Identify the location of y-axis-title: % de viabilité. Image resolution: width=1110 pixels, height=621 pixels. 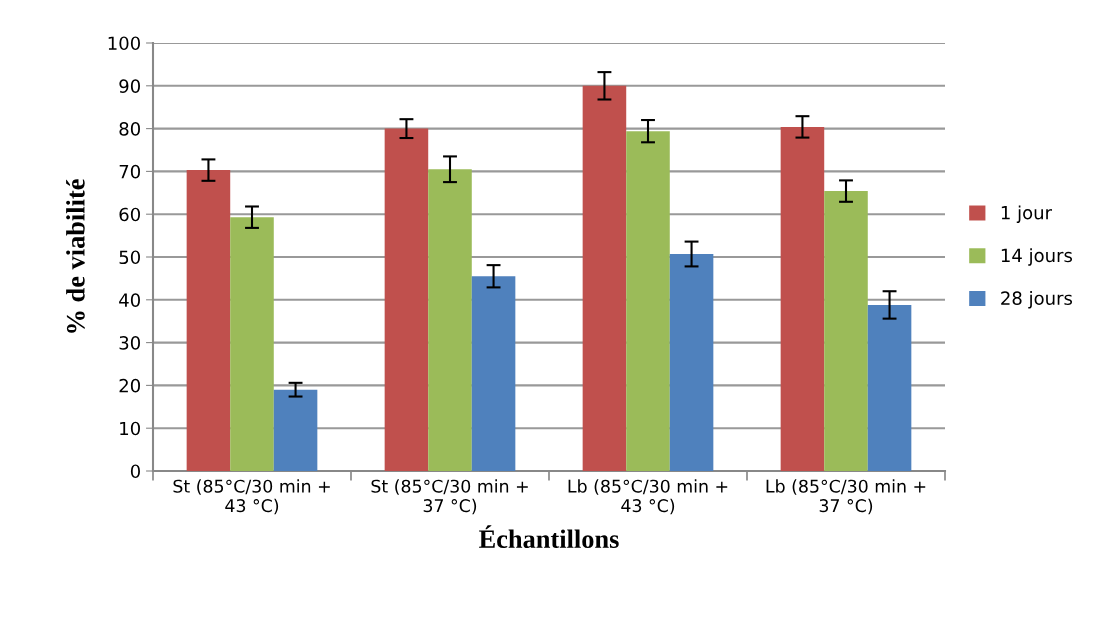
(75, 256).